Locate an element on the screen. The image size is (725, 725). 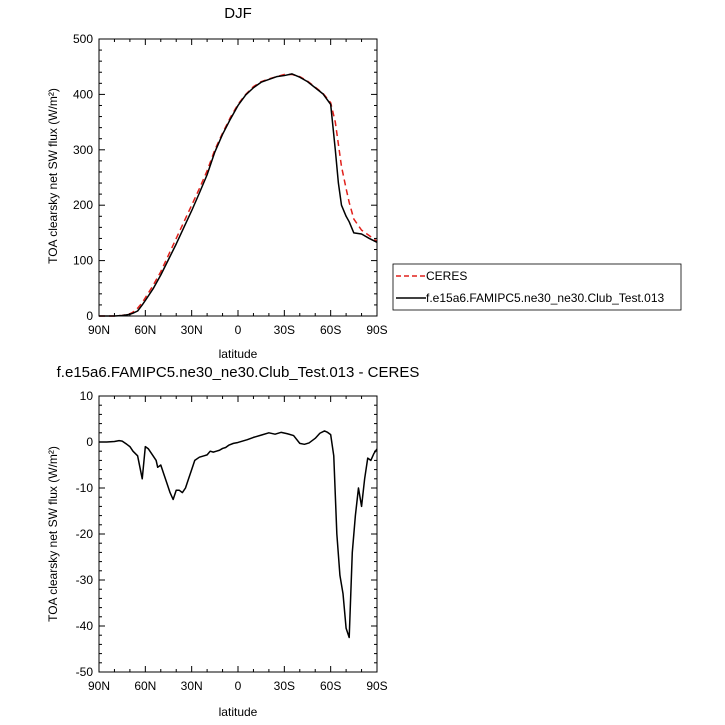
bottom-series-layer is located at coordinates (238, 534).